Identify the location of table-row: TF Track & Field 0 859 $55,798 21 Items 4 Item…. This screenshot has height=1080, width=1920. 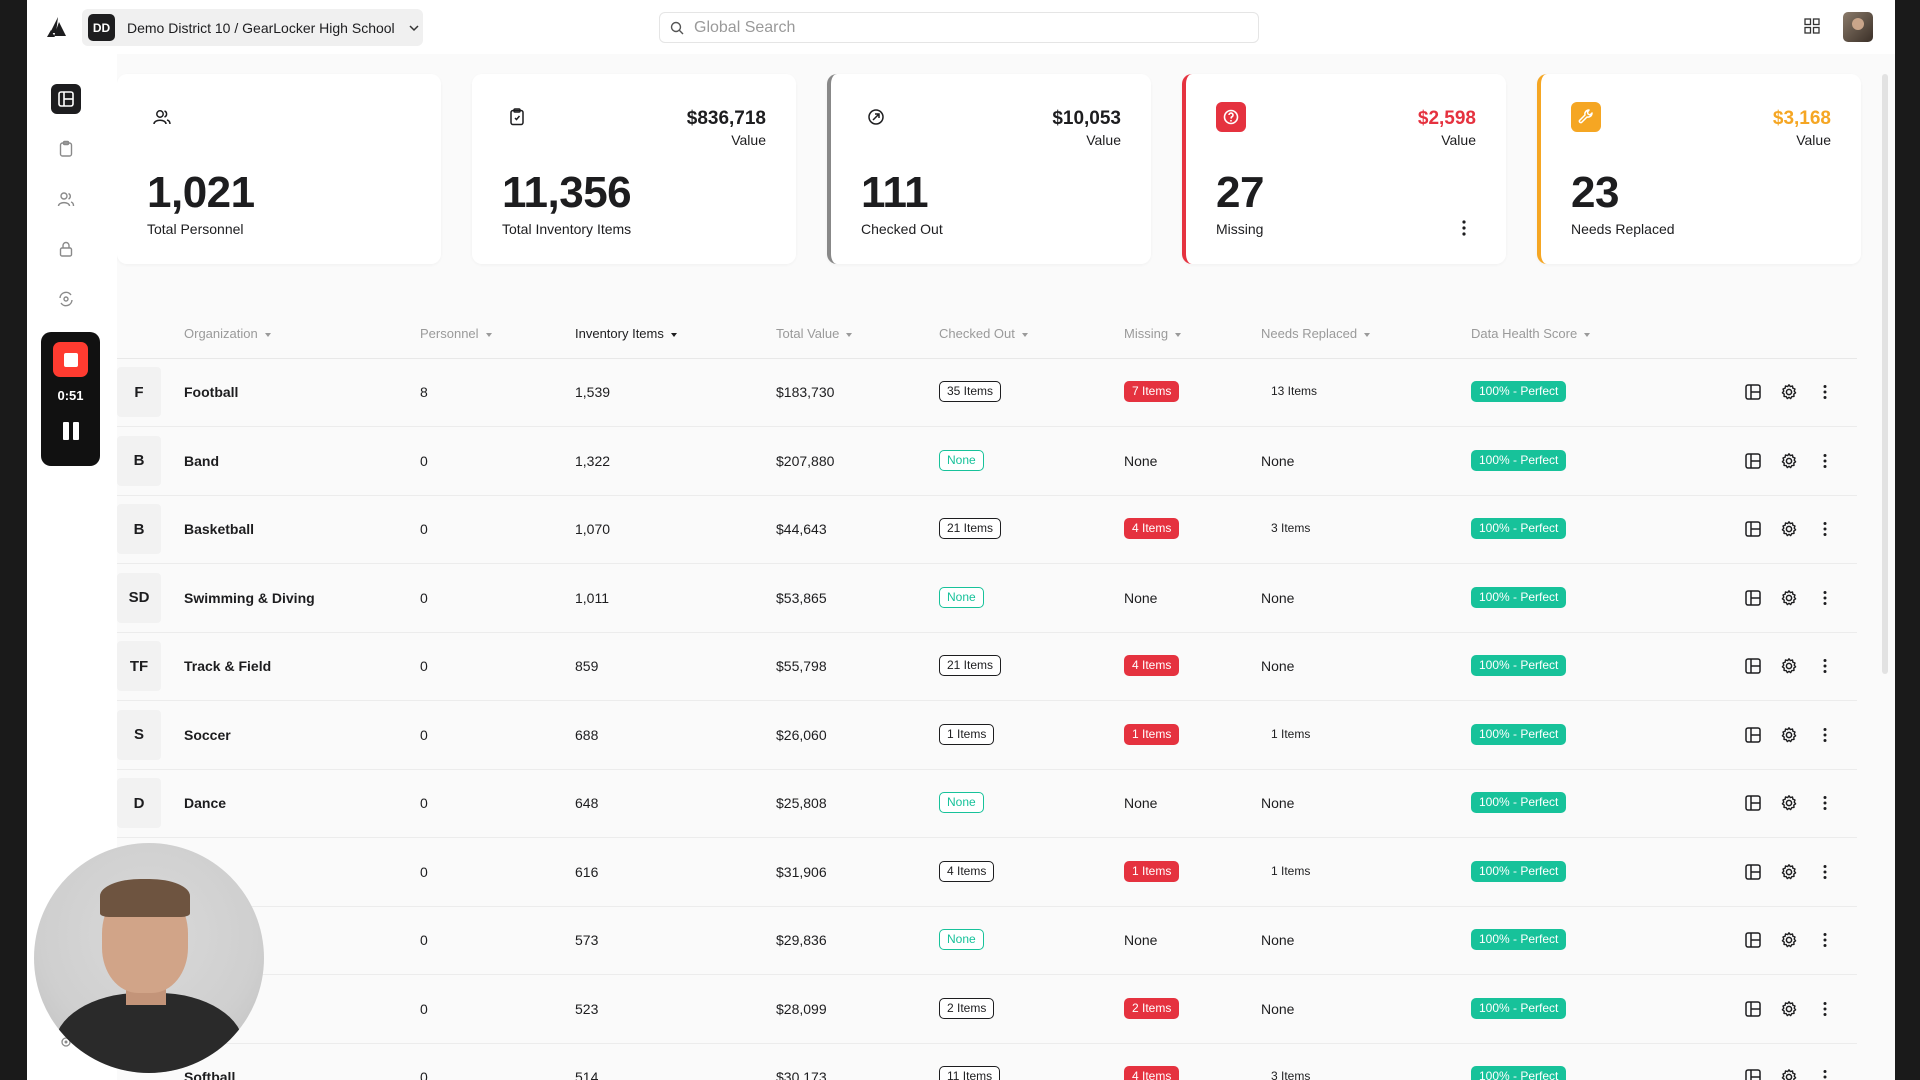
(987, 667).